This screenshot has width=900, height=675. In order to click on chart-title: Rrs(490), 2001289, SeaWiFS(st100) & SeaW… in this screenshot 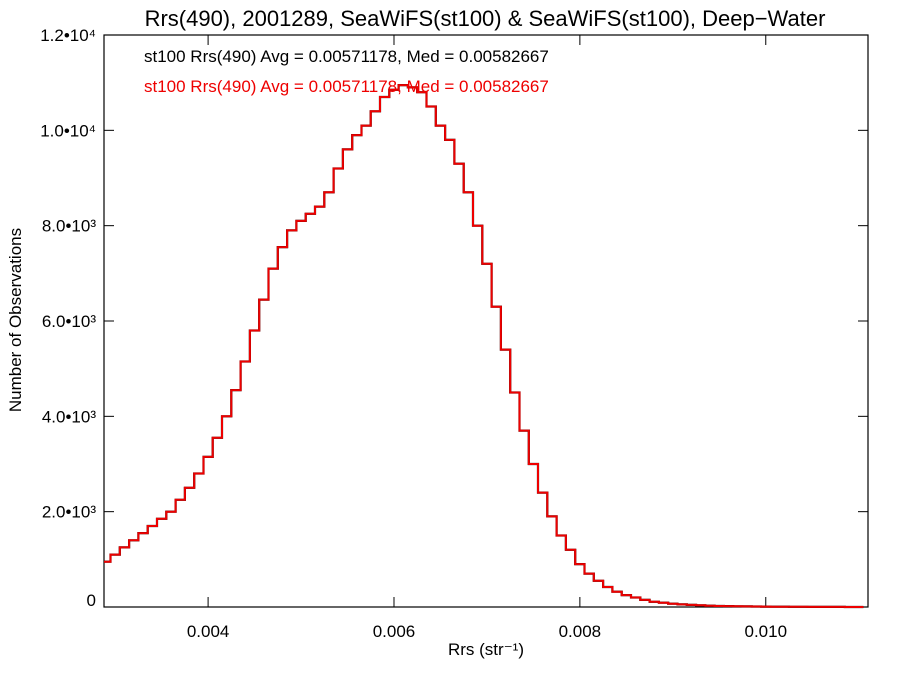, I will do `click(485, 18)`.